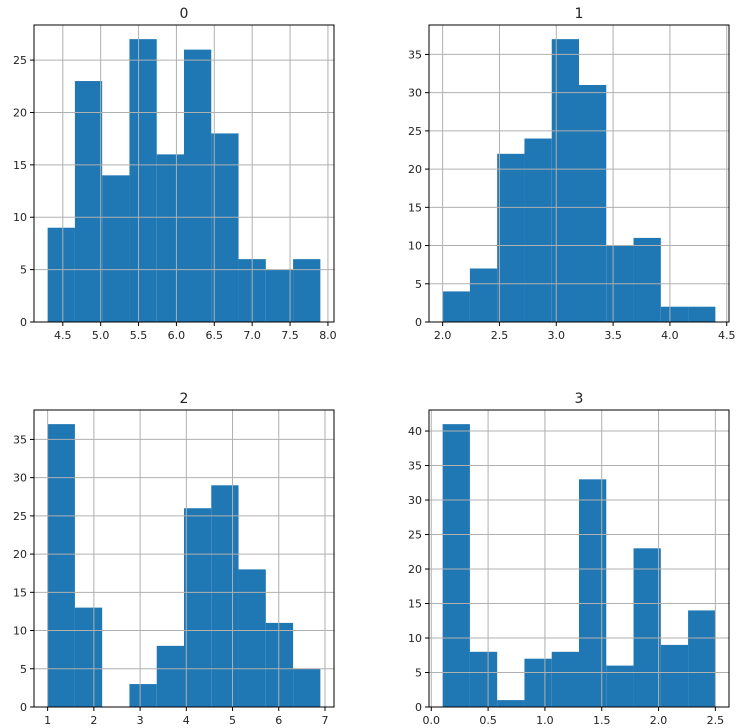 The width and height of the screenshot is (743, 728). What do you see at coordinates (432, 720) in the screenshot?
I see `x-tick-label: 0.0` at bounding box center [432, 720].